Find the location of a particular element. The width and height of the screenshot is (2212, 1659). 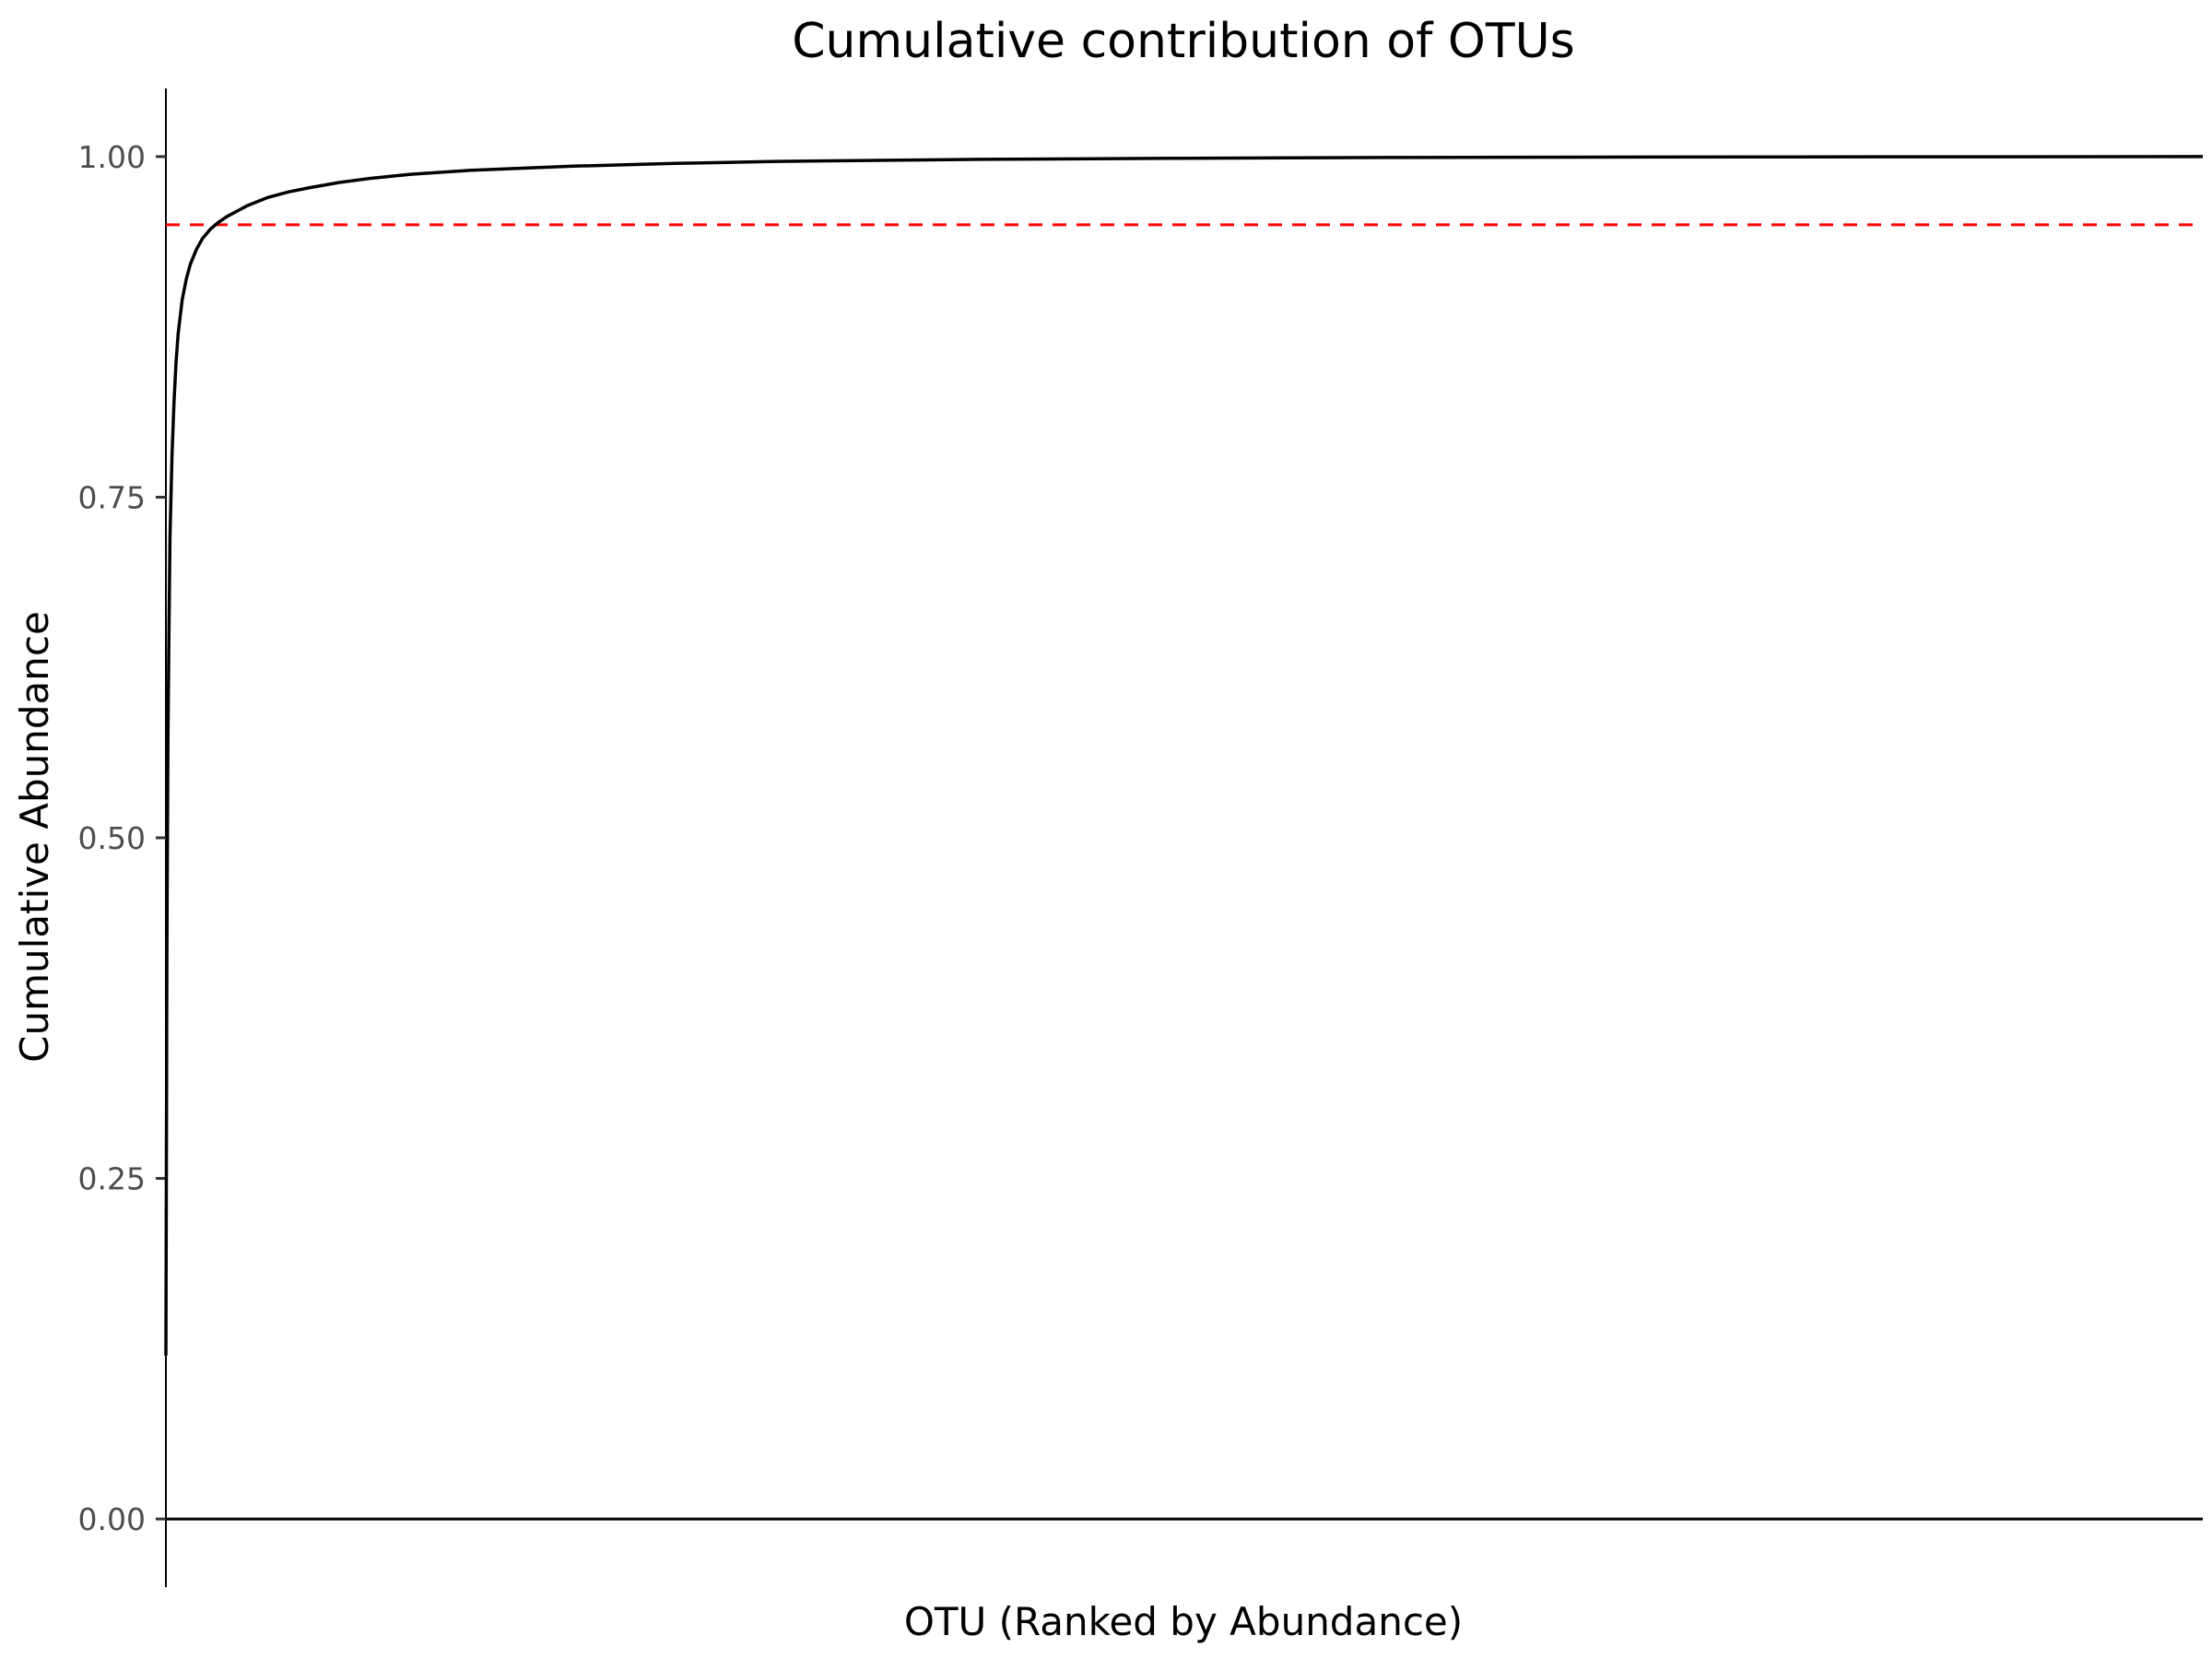

x-axis-title: OTU (Ranked by Abundance) is located at coordinates (1183, 1621).